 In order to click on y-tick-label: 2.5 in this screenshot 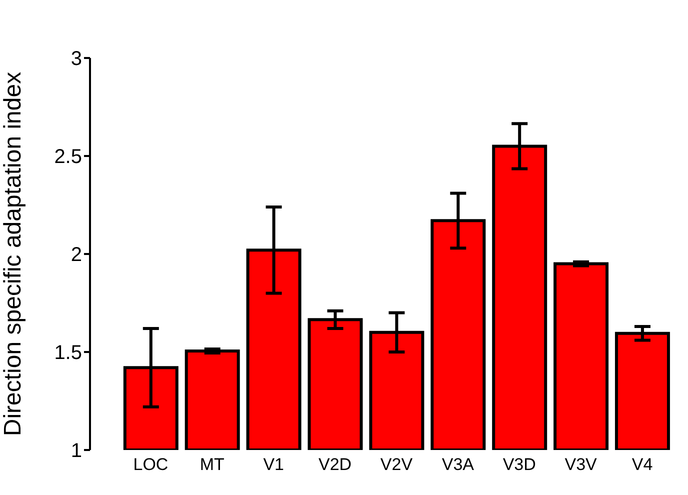, I will do `click(68, 157)`.